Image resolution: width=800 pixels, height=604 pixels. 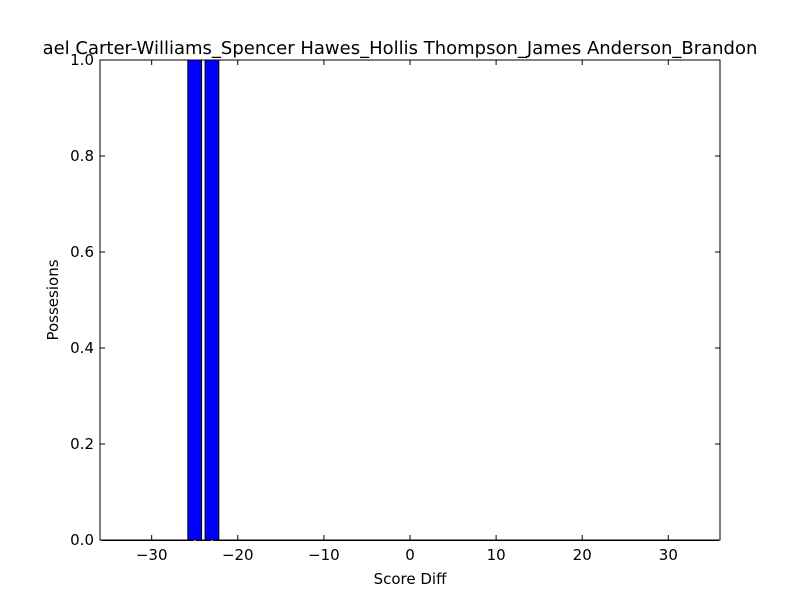 I want to click on y-axis-label: Possesions, so click(x=53, y=299).